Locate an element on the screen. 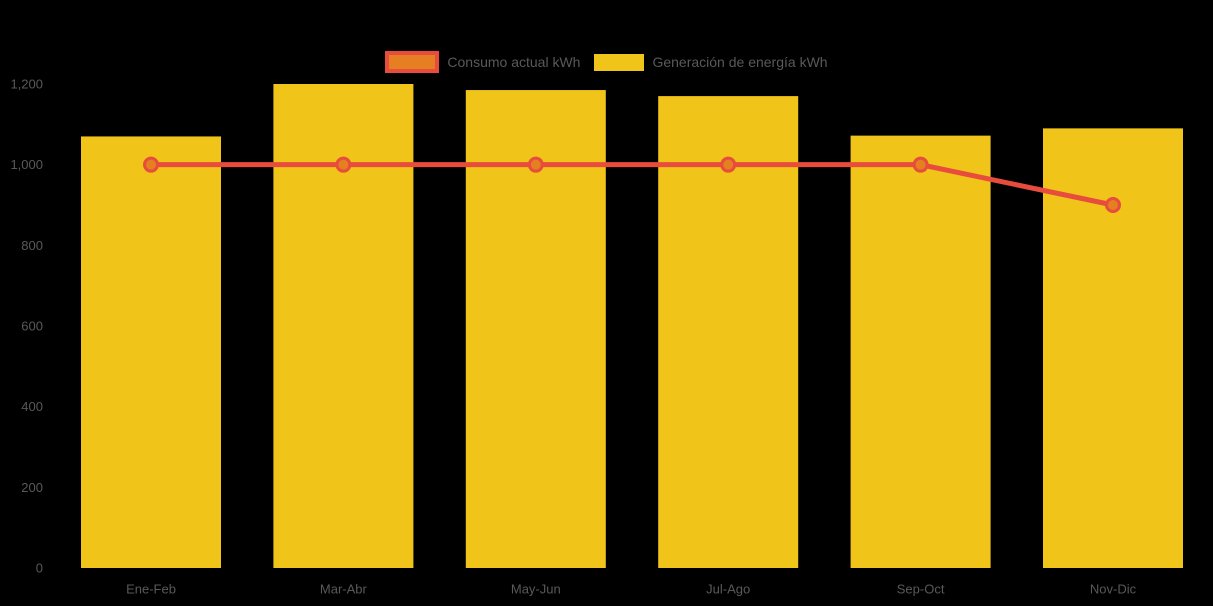 The width and height of the screenshot is (1213, 606). legend-item-generacion-energia: Generación de energía kWh is located at coordinates (711, 62).